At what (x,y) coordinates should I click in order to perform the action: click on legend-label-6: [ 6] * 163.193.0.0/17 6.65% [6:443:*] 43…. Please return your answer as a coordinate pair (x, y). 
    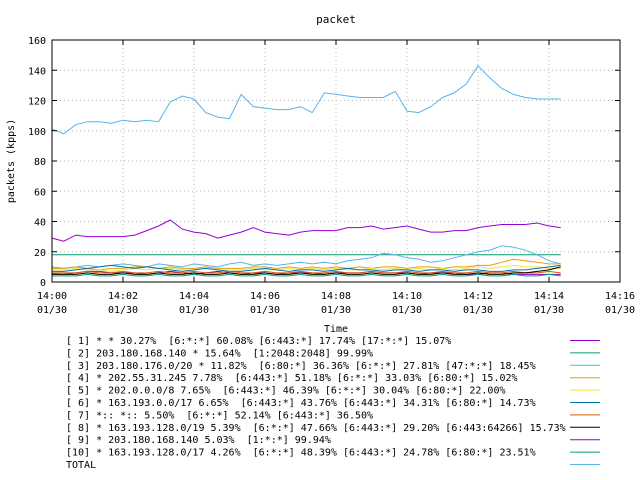
    Looking at the image, I should click on (301, 403).